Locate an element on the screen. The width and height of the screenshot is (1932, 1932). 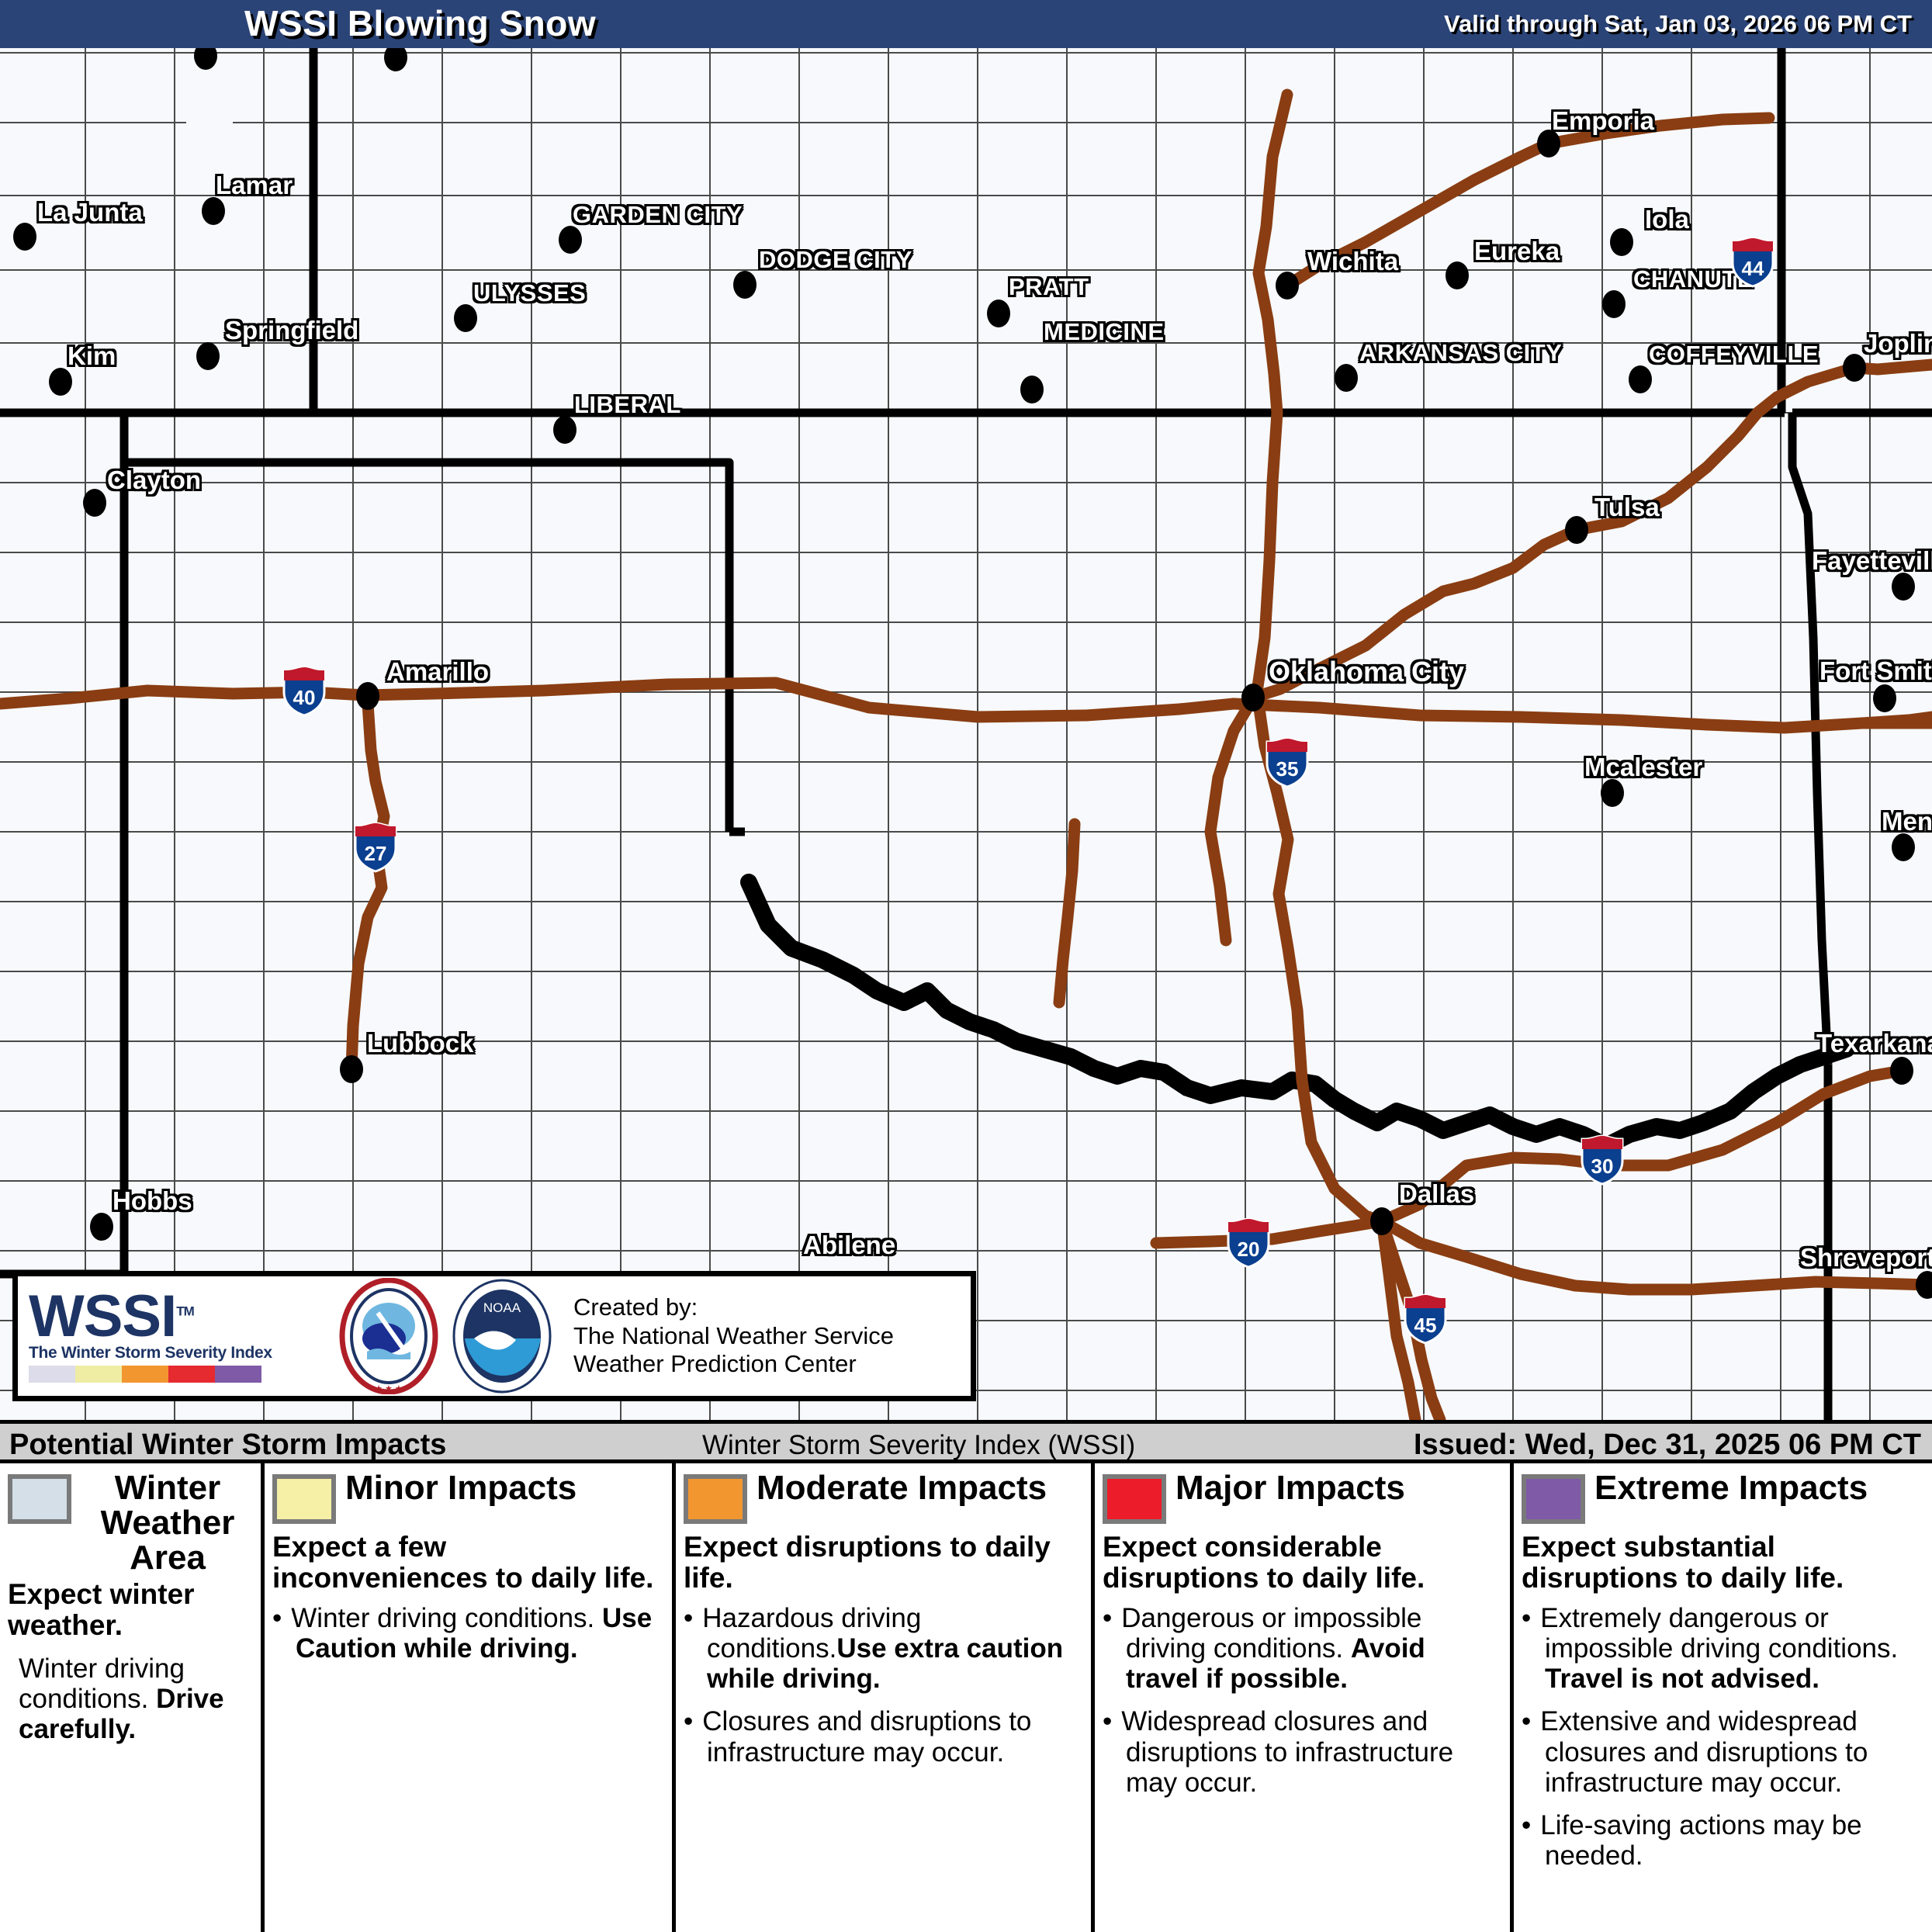
legend-title-extreme-impacts: Extreme Impacts is located at coordinates (1731, 1488).